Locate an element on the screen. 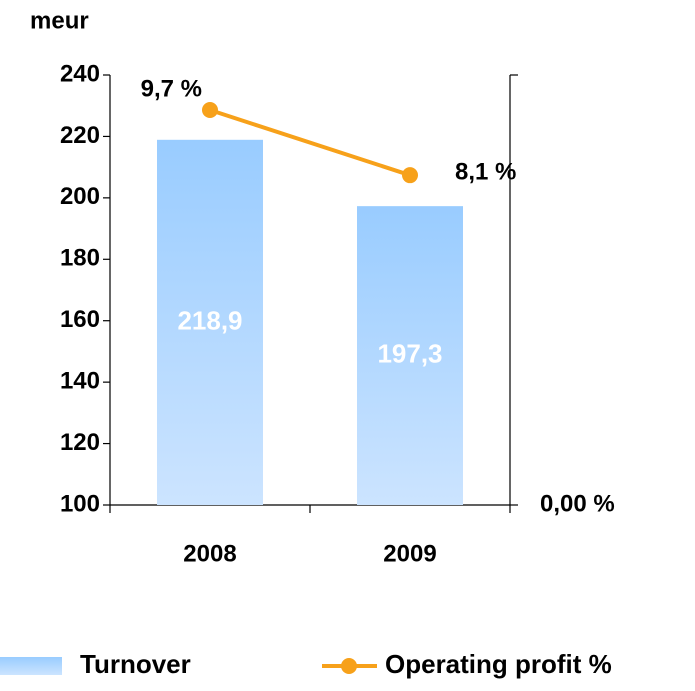  y-tick-label: 220 is located at coordinates (80, 135).